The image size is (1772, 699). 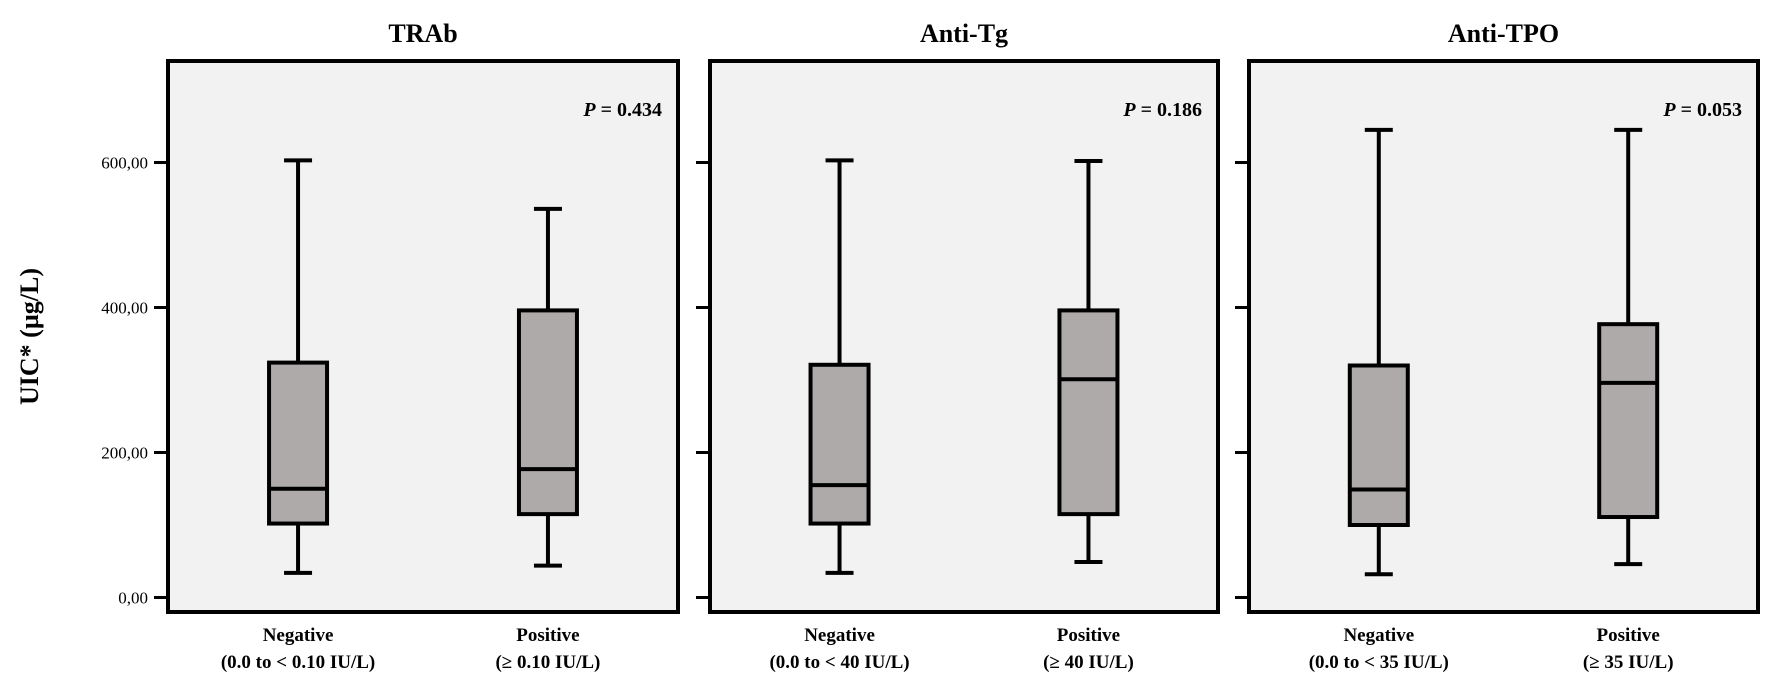 I want to click on x-category-sublabel: (≥ 0.10 IU/L), so click(x=547, y=662).